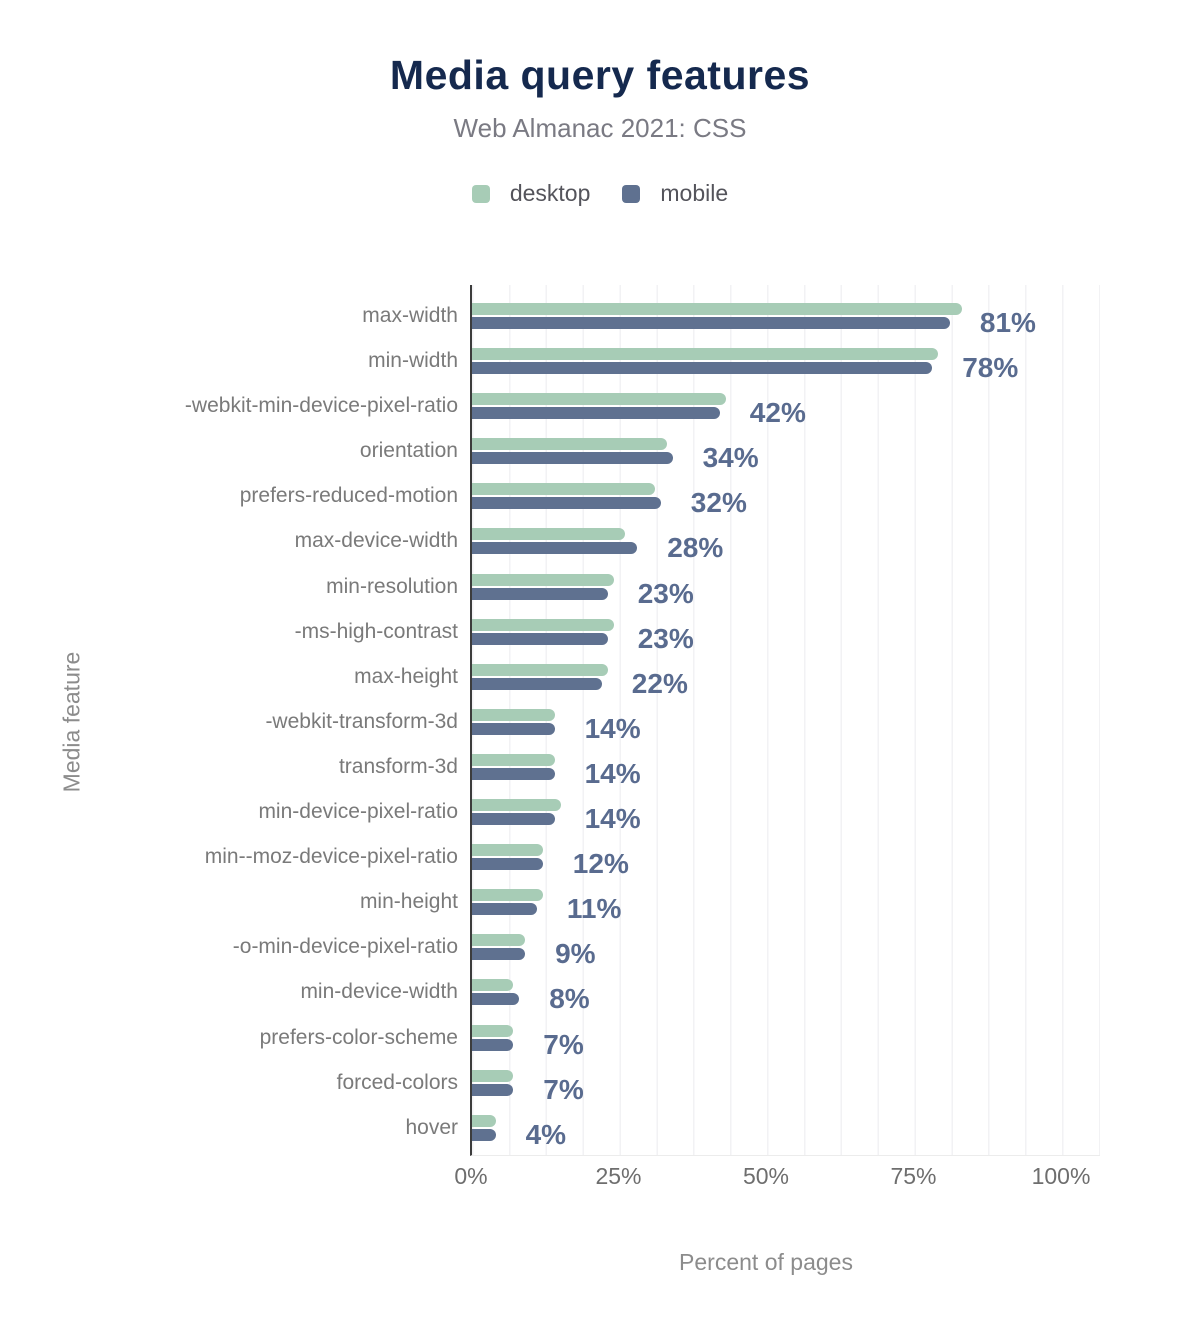  Describe the element at coordinates (730, 458) in the screenshot. I see `value-label: 34%` at that location.